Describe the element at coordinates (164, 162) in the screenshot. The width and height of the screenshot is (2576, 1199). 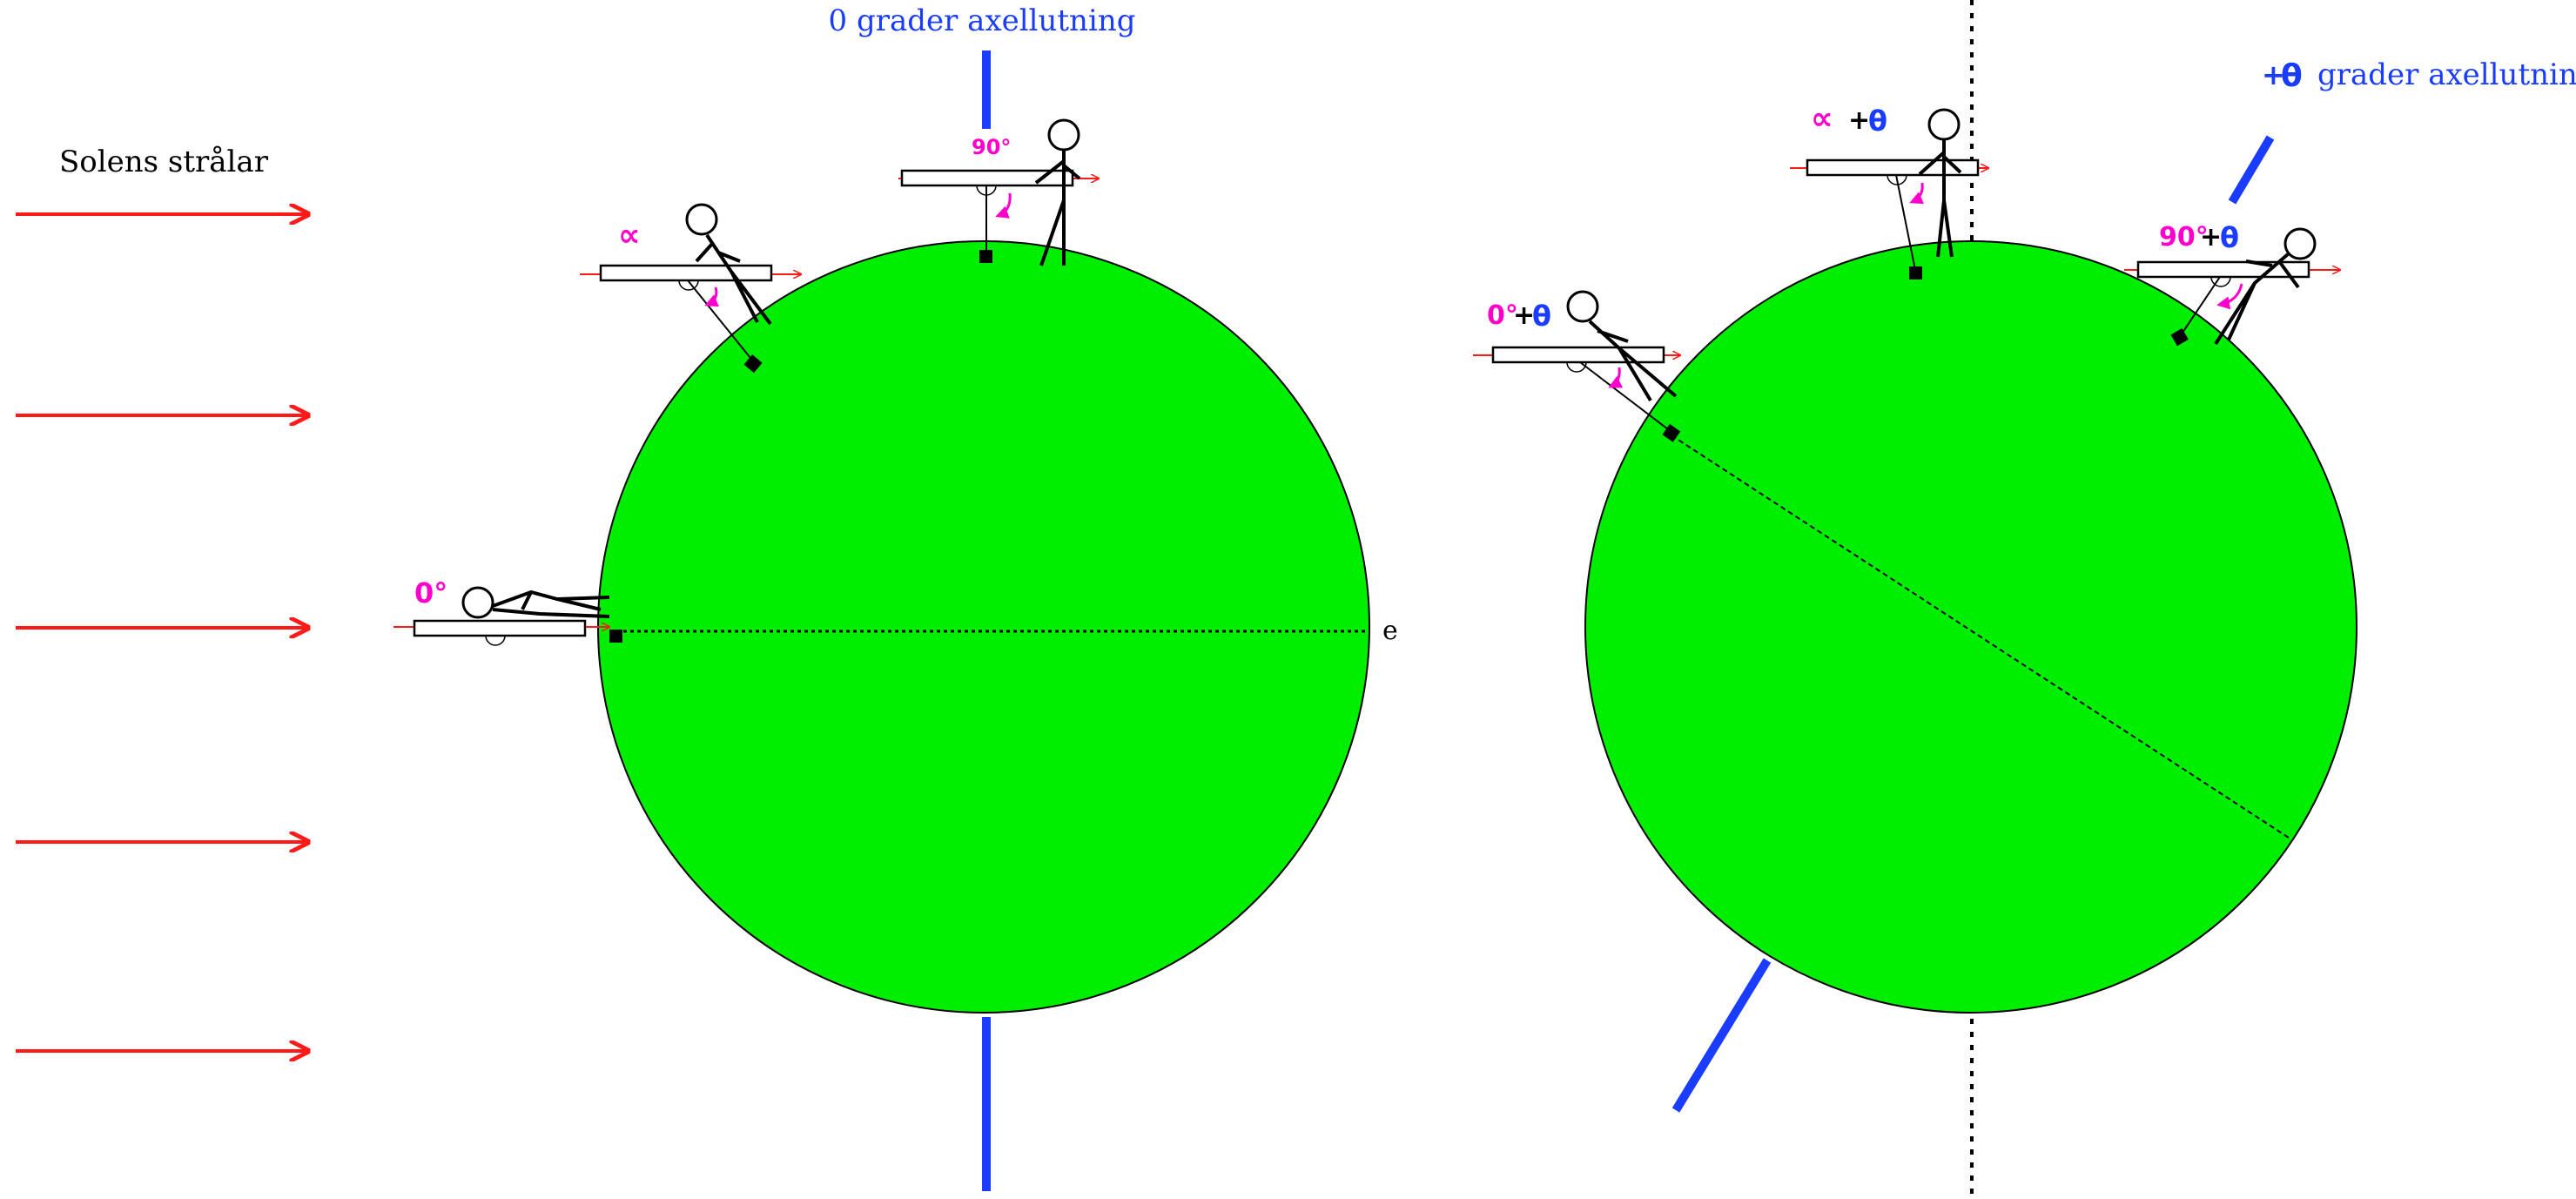
I see `sun-rays-label: Solens strålar` at that location.